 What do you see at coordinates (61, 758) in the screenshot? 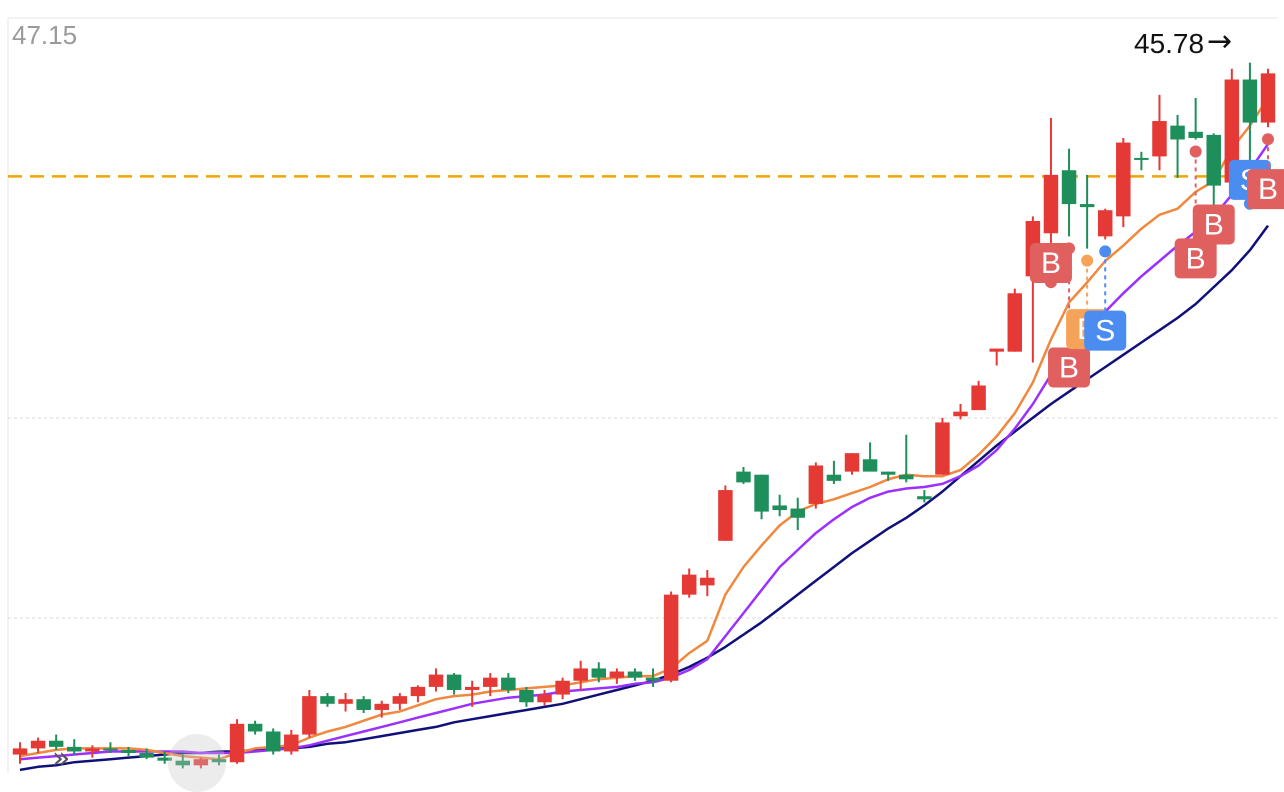
I see `expand-icon: »` at bounding box center [61, 758].